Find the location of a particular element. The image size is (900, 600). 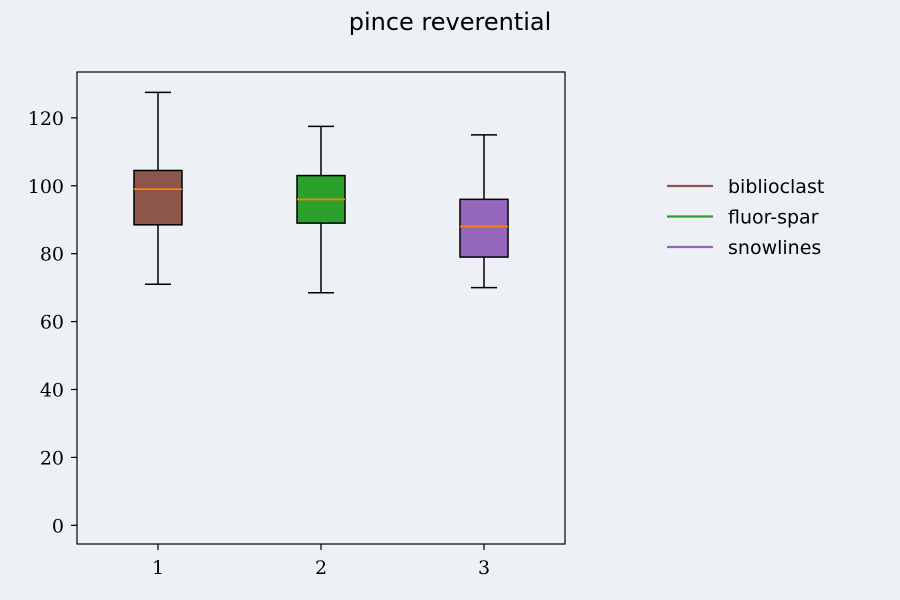

legend-label: snowlines is located at coordinates (774, 248).